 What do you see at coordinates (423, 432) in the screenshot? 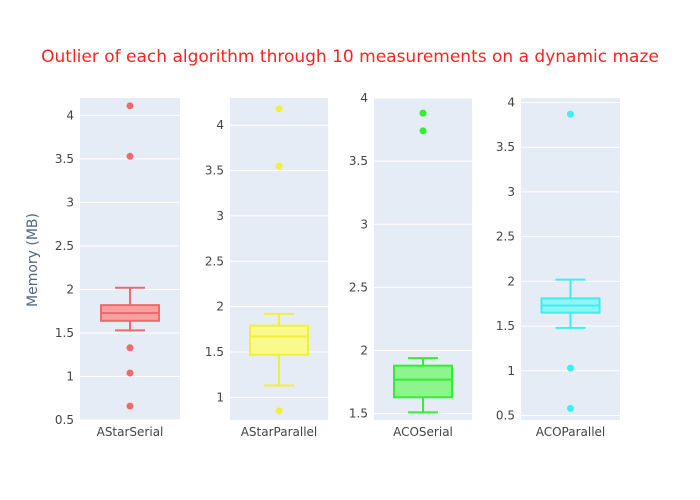
I see `x-category-label: ACOSerial` at bounding box center [423, 432].